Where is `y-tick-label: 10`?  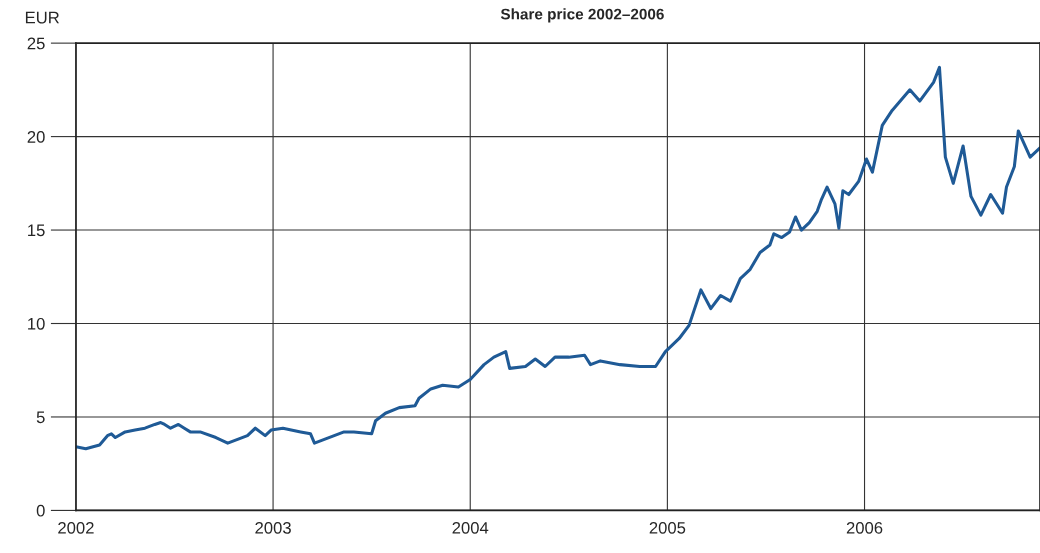
y-tick-label: 10 is located at coordinates (36, 323).